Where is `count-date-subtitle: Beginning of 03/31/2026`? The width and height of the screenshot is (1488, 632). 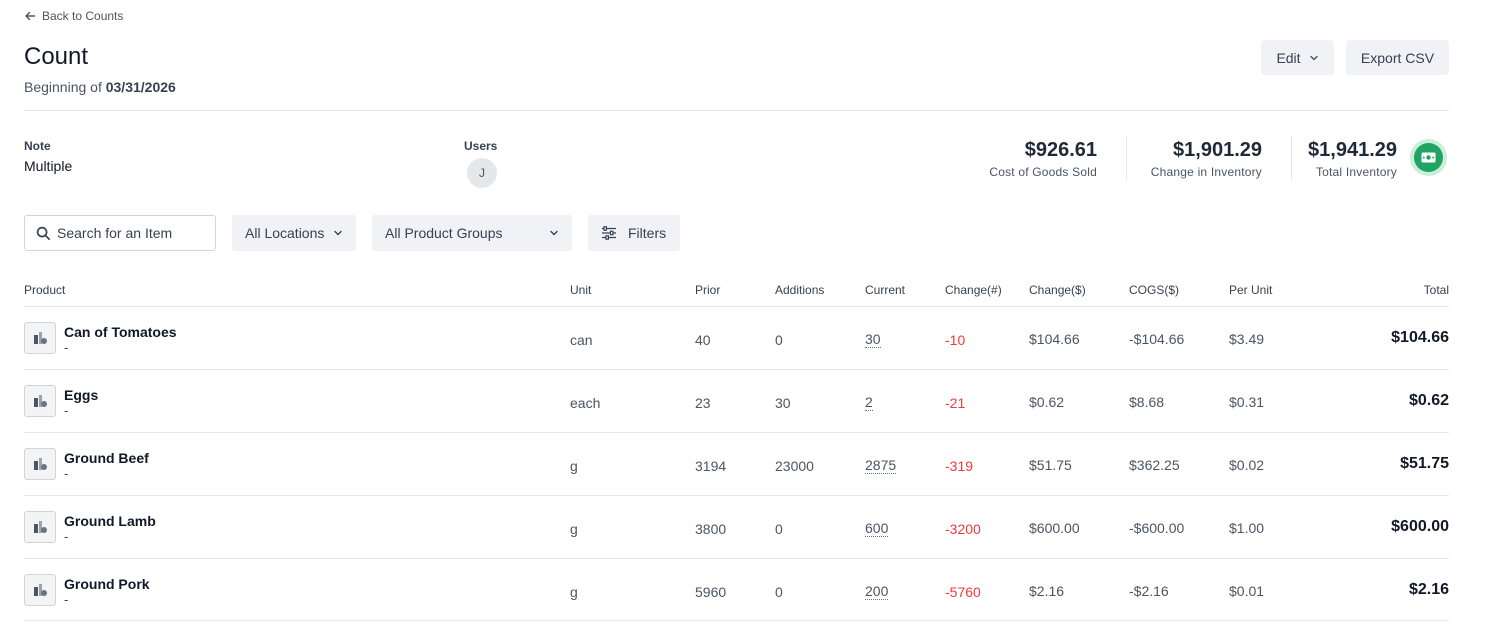 count-date-subtitle: Beginning of 03/31/2026 is located at coordinates (100, 87).